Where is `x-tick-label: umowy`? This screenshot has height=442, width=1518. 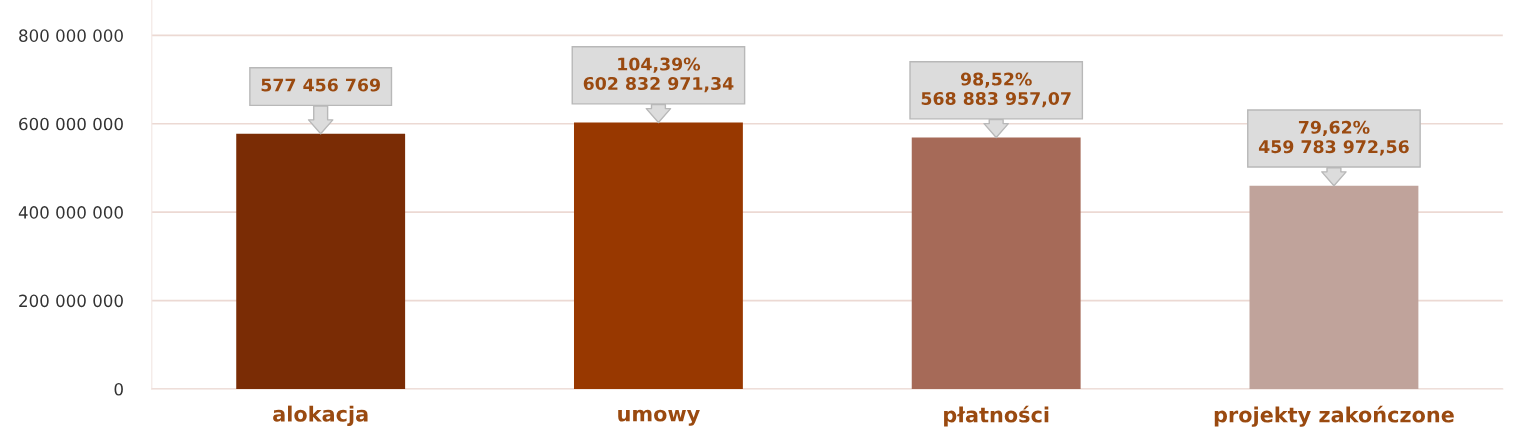 x-tick-label: umowy is located at coordinates (659, 417).